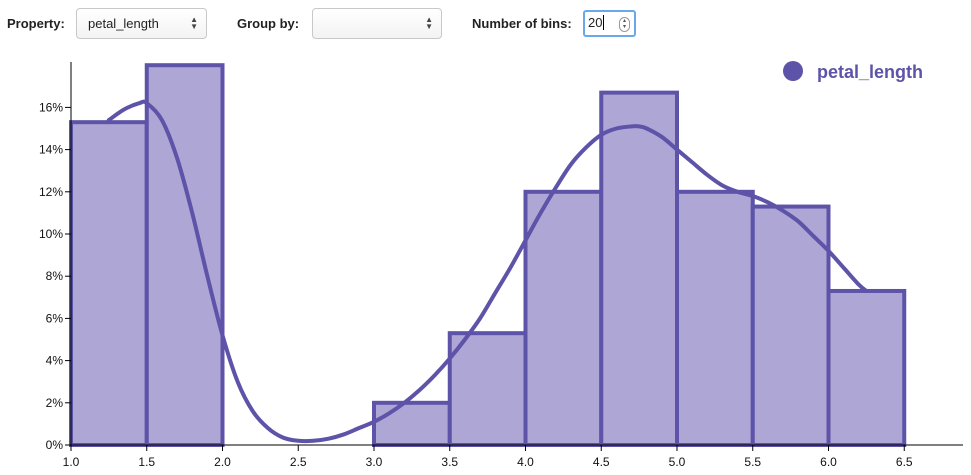  I want to click on bins-input-value: 20, so click(595, 22).